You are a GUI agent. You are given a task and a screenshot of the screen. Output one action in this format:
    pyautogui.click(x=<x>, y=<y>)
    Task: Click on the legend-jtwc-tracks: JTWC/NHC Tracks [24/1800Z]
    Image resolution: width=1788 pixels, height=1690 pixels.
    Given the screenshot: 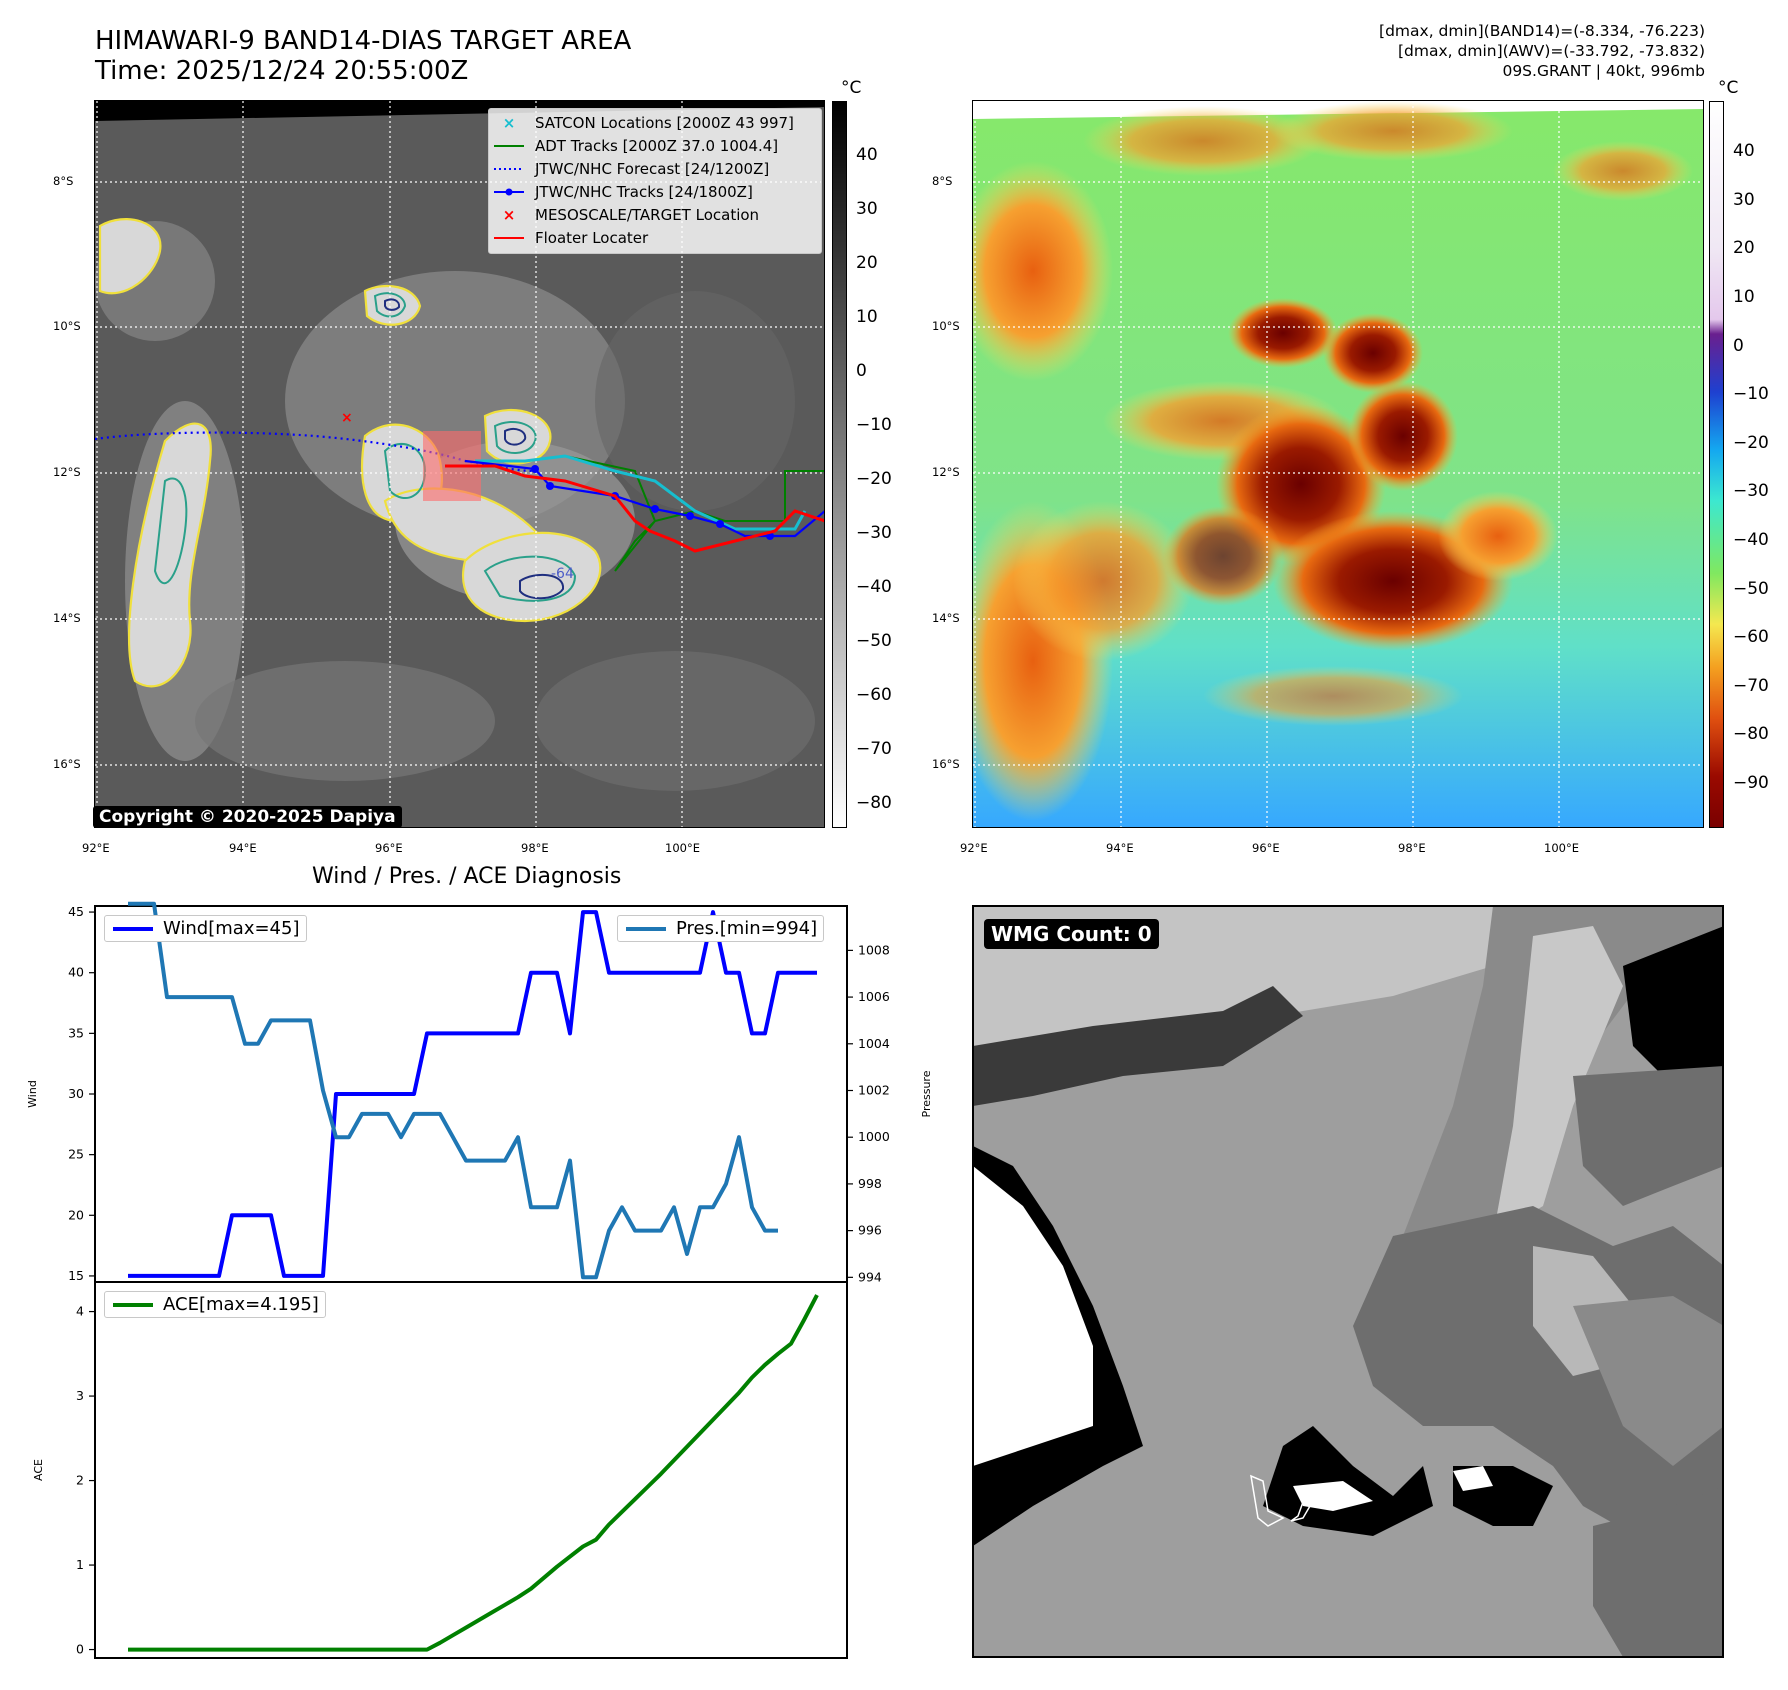 What is the action you would take?
    pyautogui.click(x=655, y=191)
    